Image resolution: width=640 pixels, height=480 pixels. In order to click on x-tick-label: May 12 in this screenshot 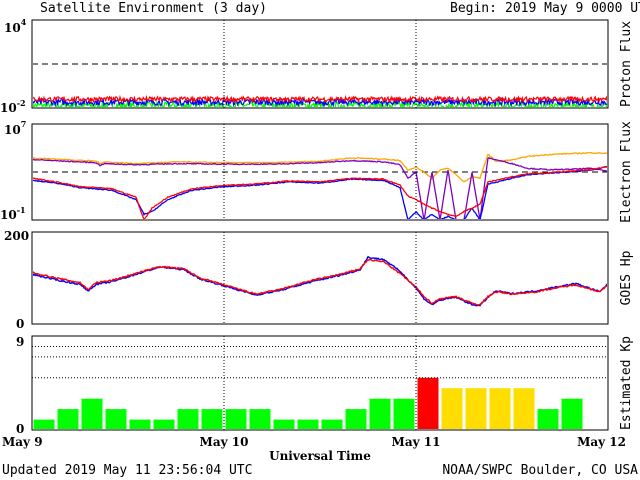, I will do `click(601, 442)`.